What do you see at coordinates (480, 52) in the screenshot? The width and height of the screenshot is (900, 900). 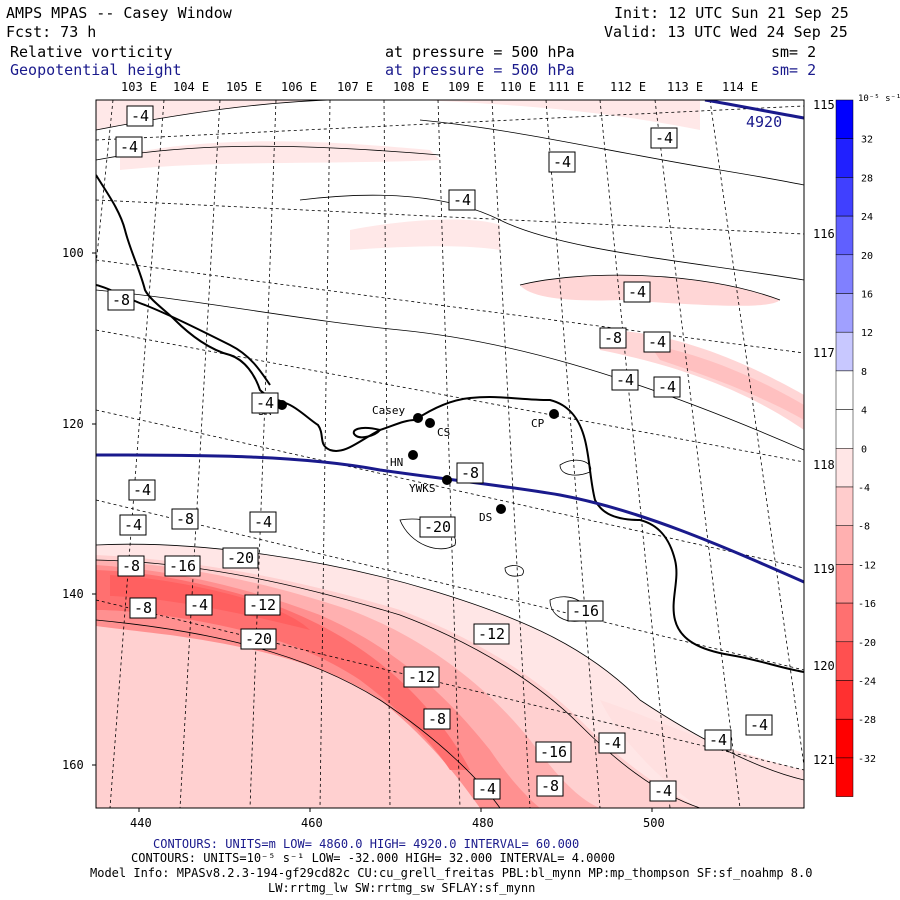 I see `field1-level: at pressure = 500 hPa` at bounding box center [480, 52].